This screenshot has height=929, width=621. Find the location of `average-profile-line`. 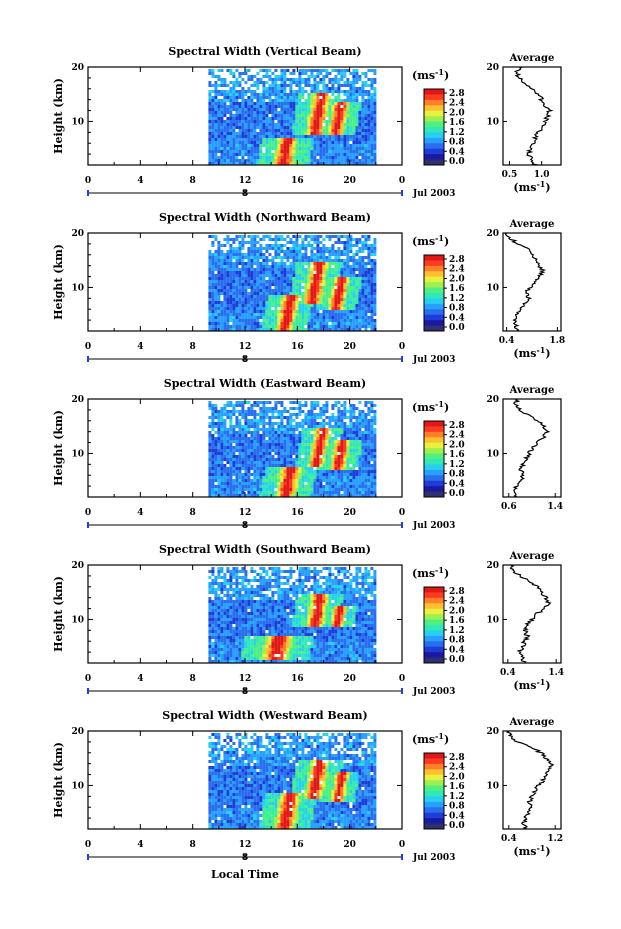

average-profile-line is located at coordinates (533, 116).